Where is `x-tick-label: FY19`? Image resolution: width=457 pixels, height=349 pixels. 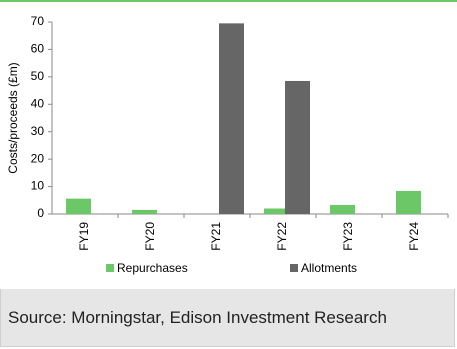 x-tick-label: FY19 is located at coordinates (84, 236).